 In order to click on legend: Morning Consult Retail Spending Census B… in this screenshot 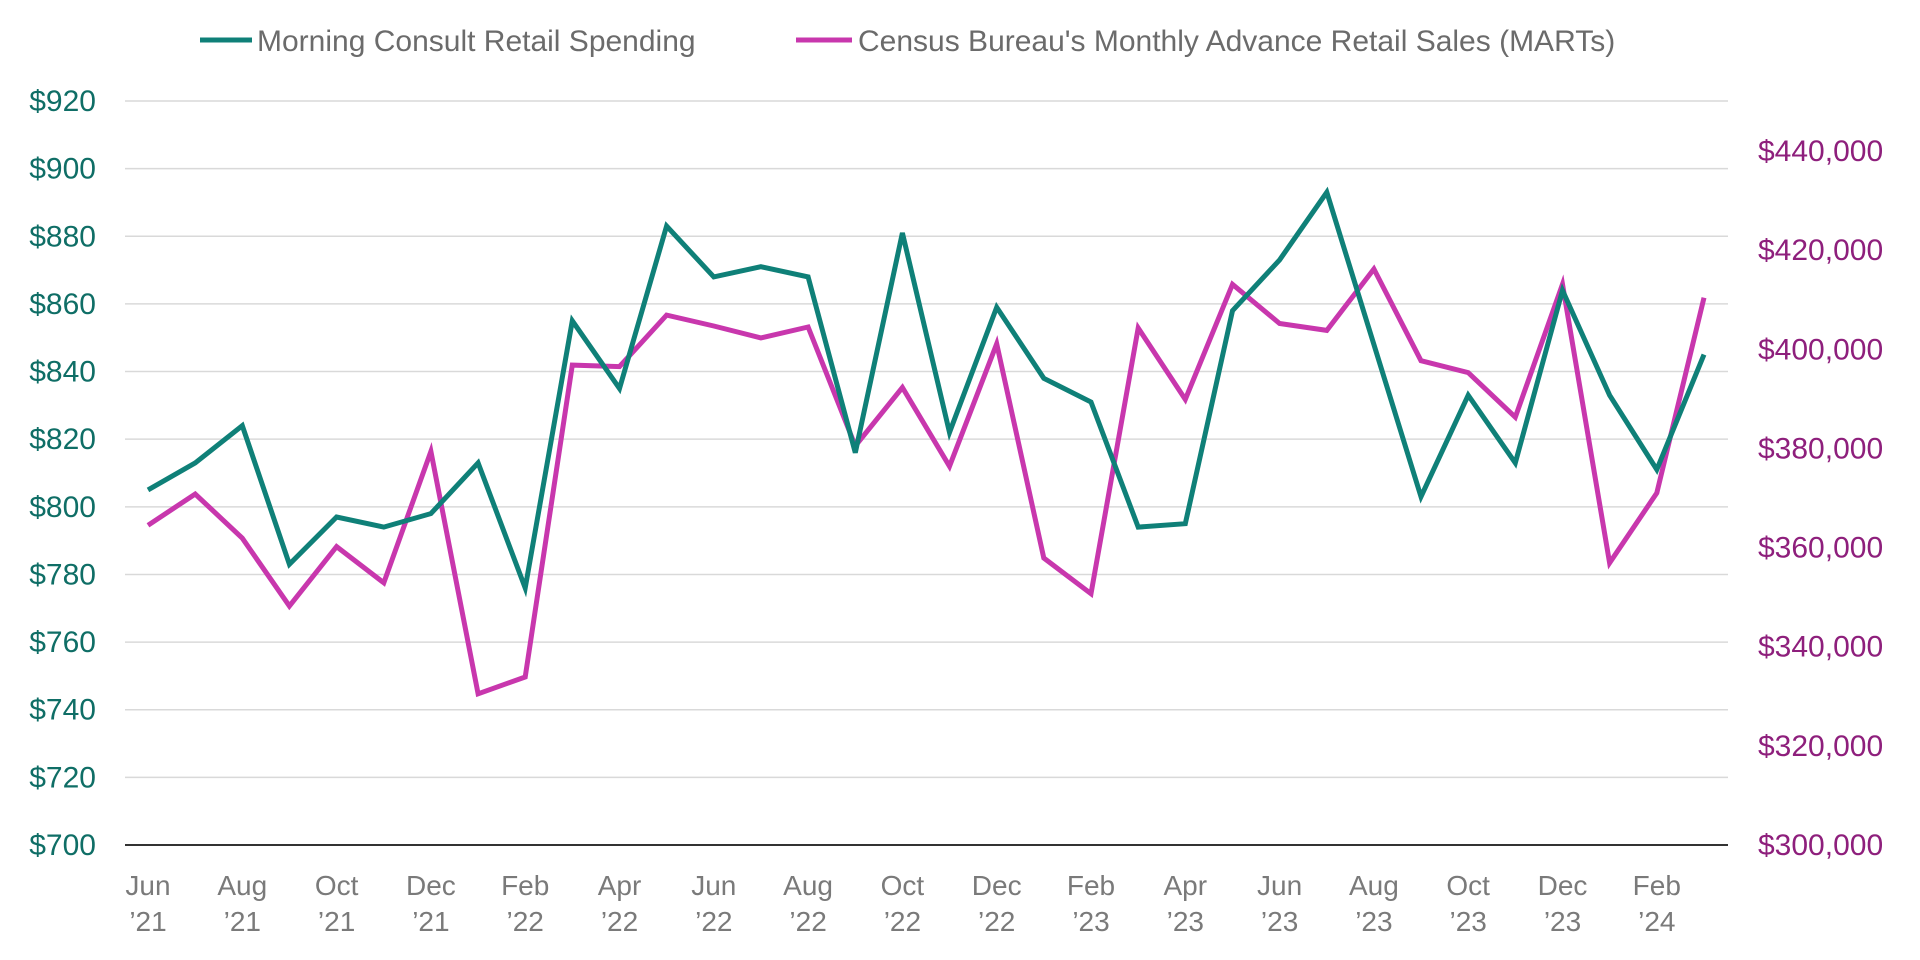, I will do `click(907, 41)`.